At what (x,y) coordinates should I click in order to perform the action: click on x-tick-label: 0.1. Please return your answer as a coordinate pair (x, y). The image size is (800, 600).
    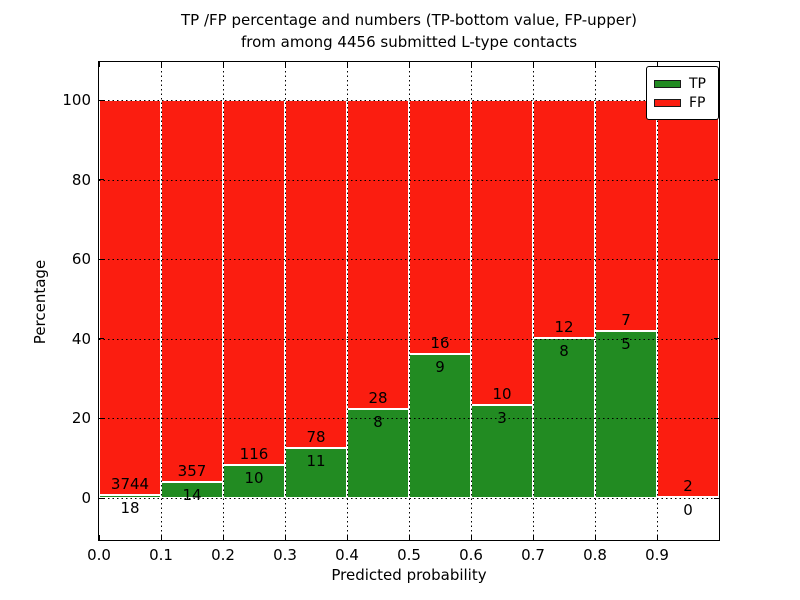
    Looking at the image, I should click on (161, 555).